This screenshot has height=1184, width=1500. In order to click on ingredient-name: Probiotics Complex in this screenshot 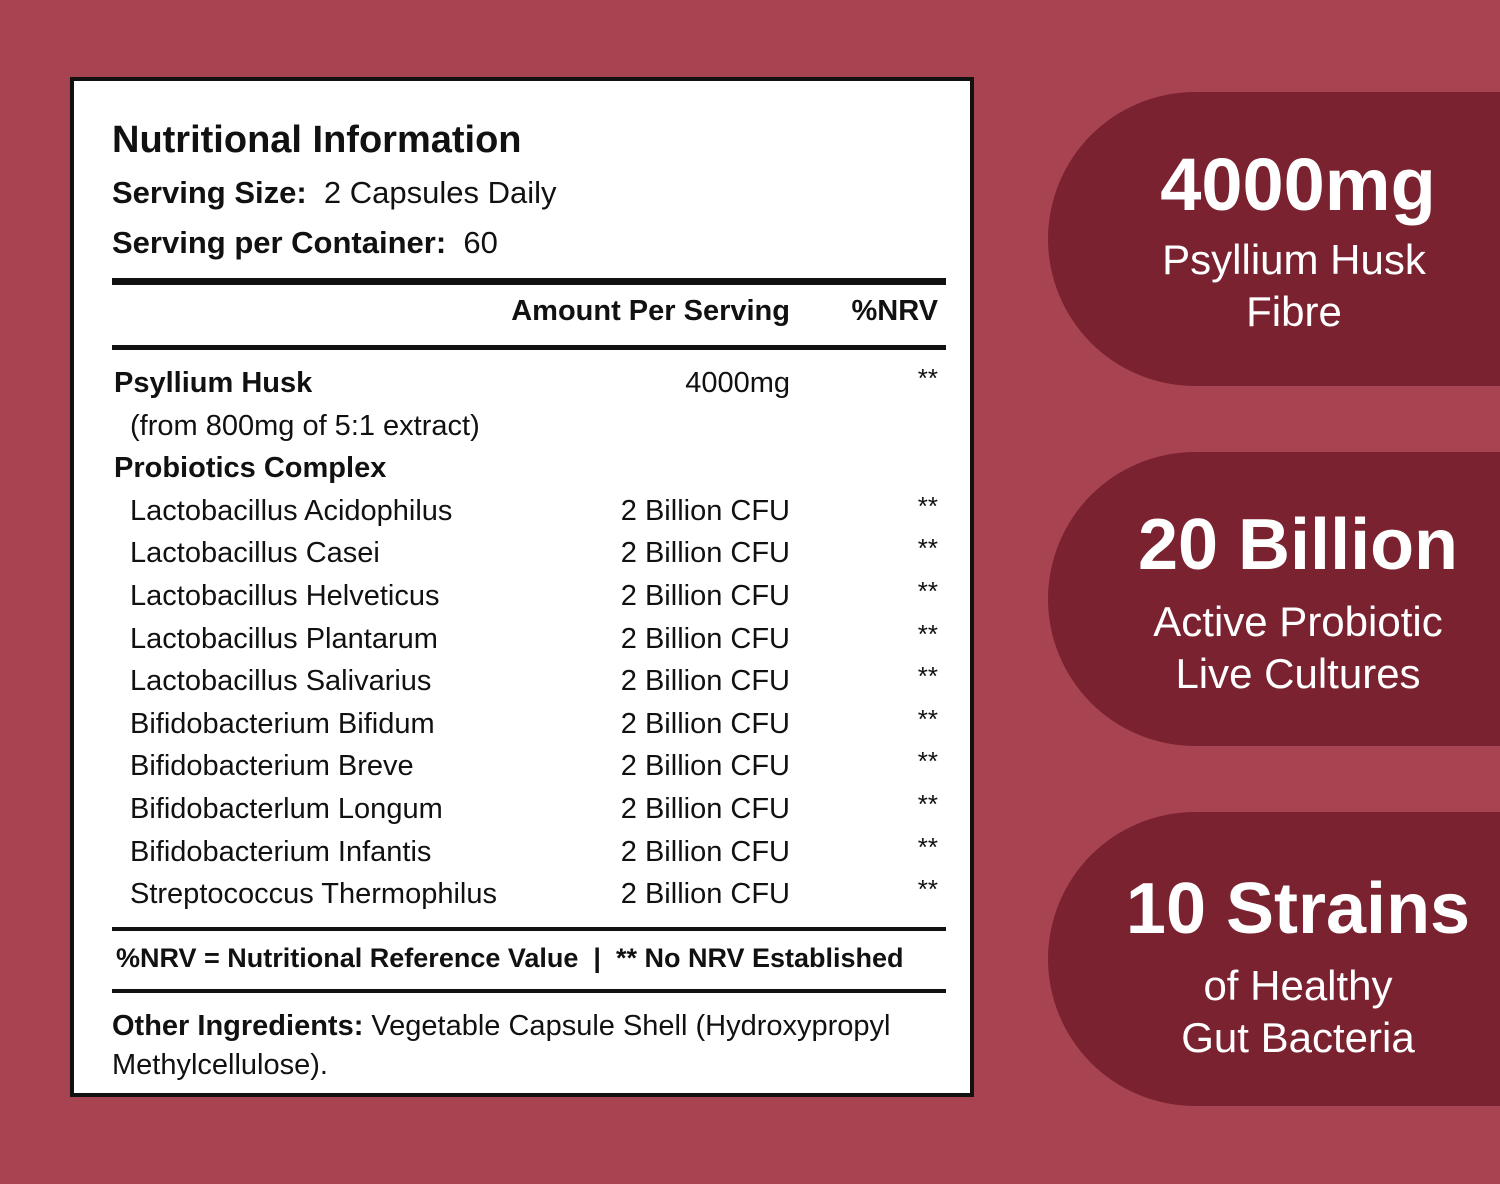, I will do `click(250, 468)`.